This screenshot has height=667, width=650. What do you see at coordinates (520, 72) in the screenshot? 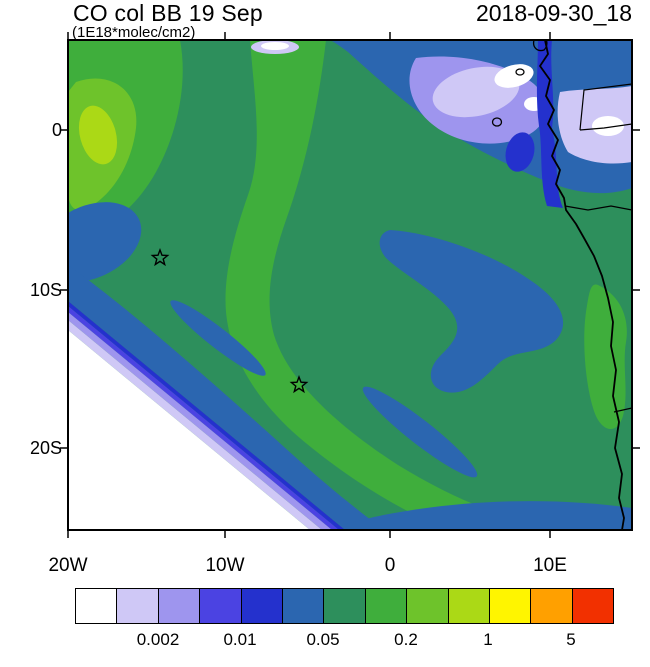
I see `island-principe` at bounding box center [520, 72].